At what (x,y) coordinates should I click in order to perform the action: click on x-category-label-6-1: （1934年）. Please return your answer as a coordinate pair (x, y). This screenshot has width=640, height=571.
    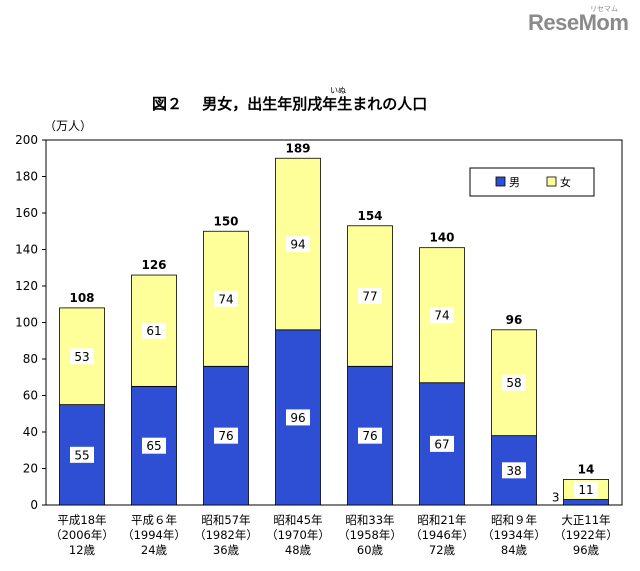
    Looking at the image, I should click on (514, 535).